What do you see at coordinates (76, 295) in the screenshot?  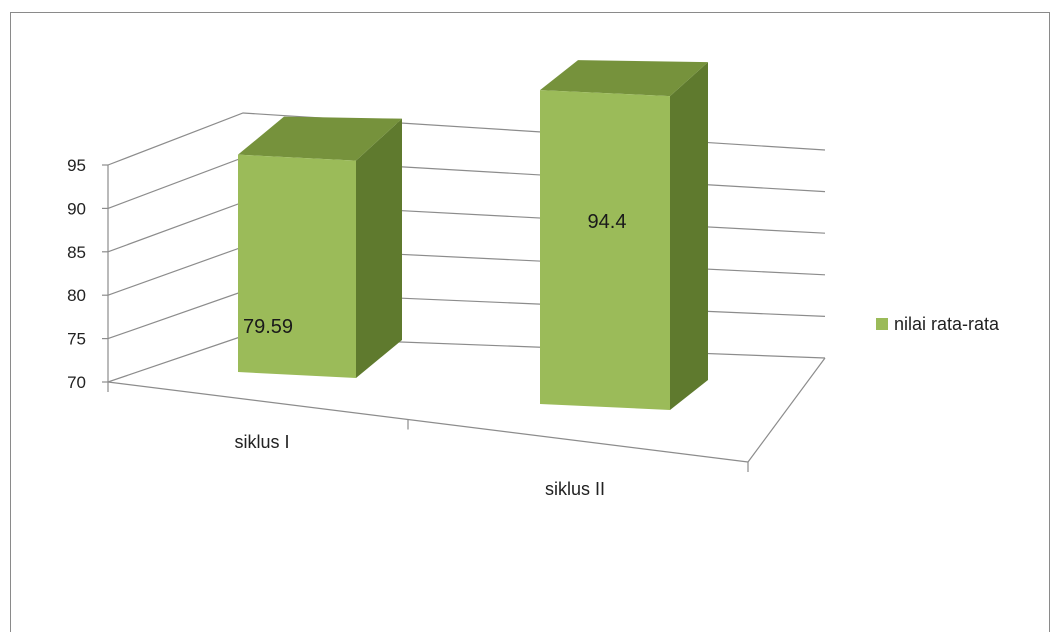 I see `y-tick-label: 80` at bounding box center [76, 295].